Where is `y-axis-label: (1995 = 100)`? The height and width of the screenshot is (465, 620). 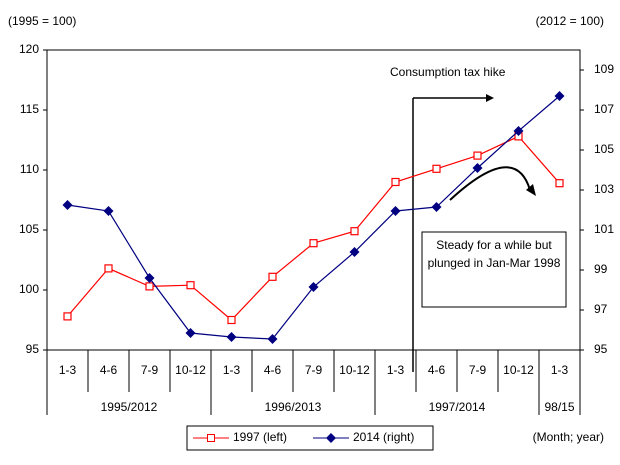 y-axis-label: (1995 = 100) is located at coordinates (42, 21).